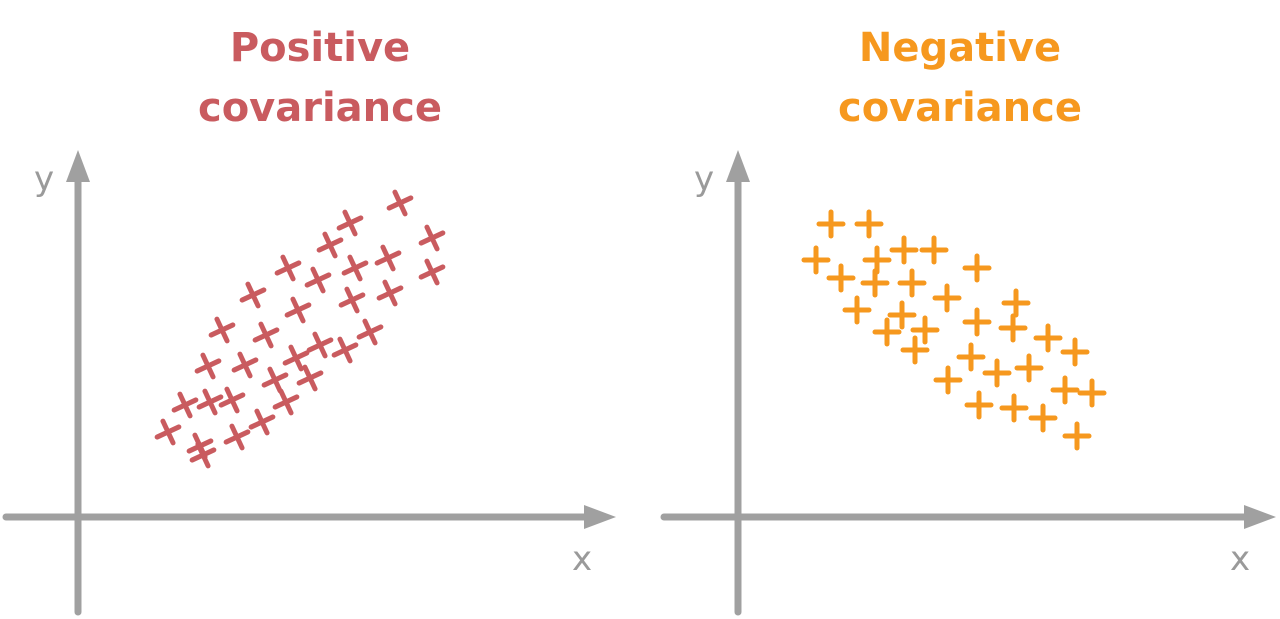  What do you see at coordinates (960, 48) in the screenshot?
I see `negative-title-line1: Negative` at bounding box center [960, 48].